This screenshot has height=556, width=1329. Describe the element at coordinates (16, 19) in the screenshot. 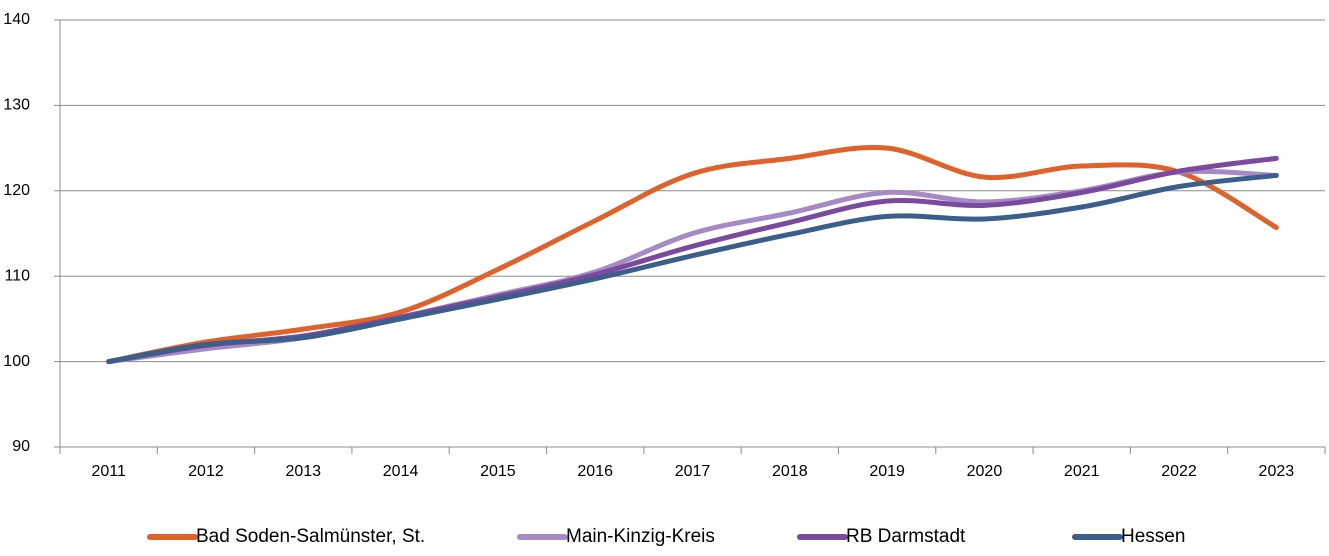

I see `y-tick-label: 140` at that location.